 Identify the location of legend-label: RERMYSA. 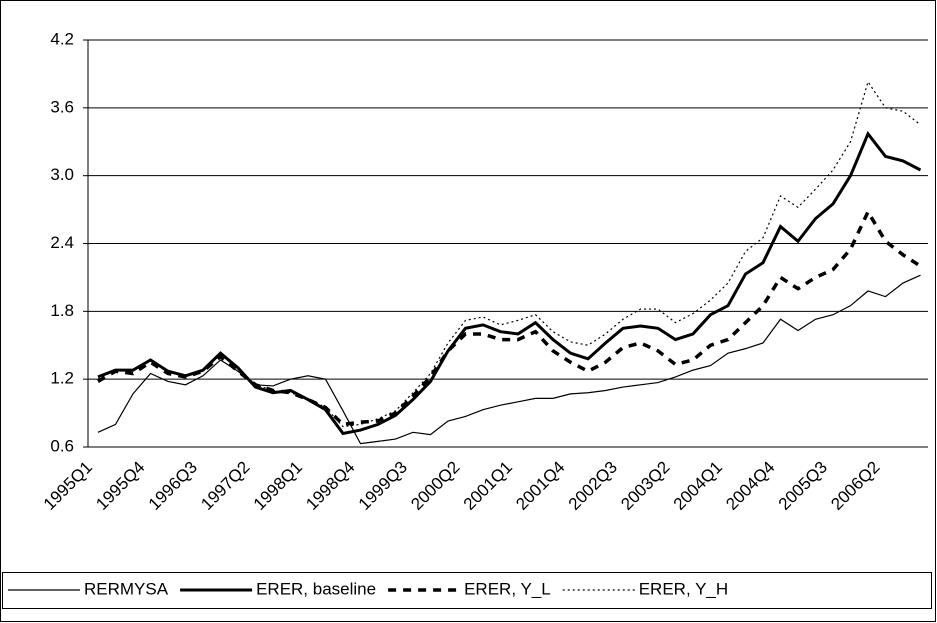
(126, 588).